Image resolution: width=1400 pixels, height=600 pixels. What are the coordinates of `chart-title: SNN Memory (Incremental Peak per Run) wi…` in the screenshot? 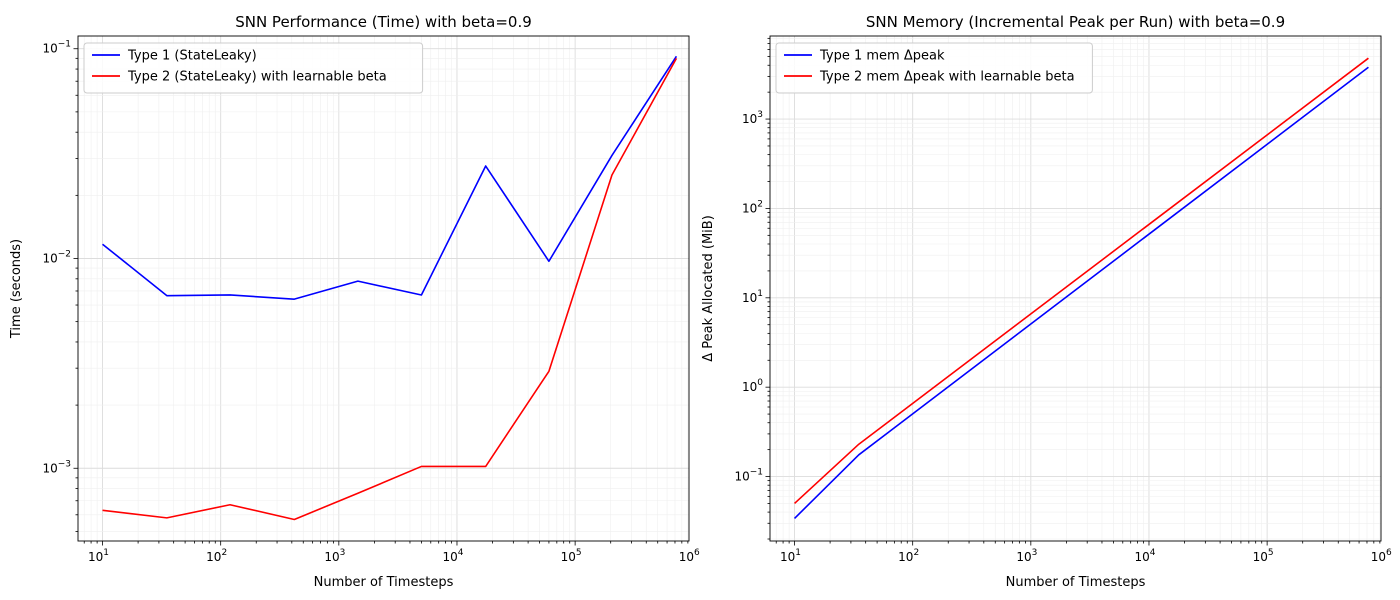 It's located at (1075, 22).